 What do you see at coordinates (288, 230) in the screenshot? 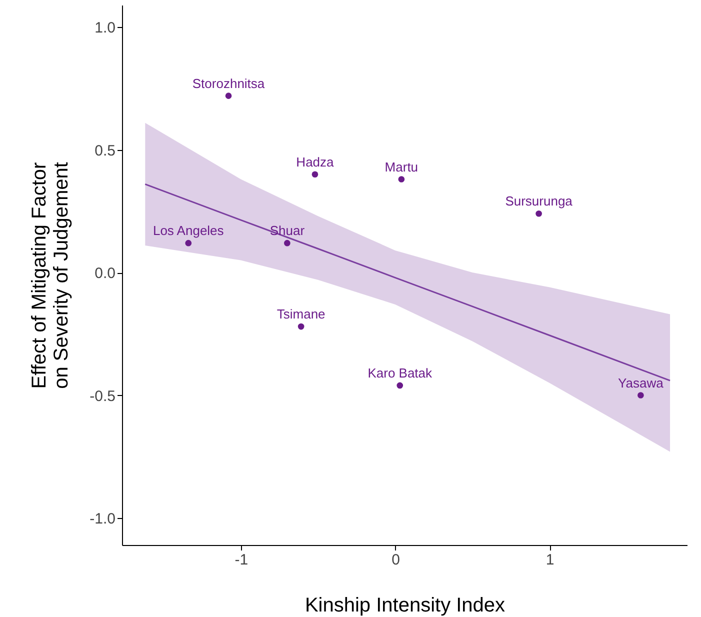
I see `series-label: Shuar` at bounding box center [288, 230].